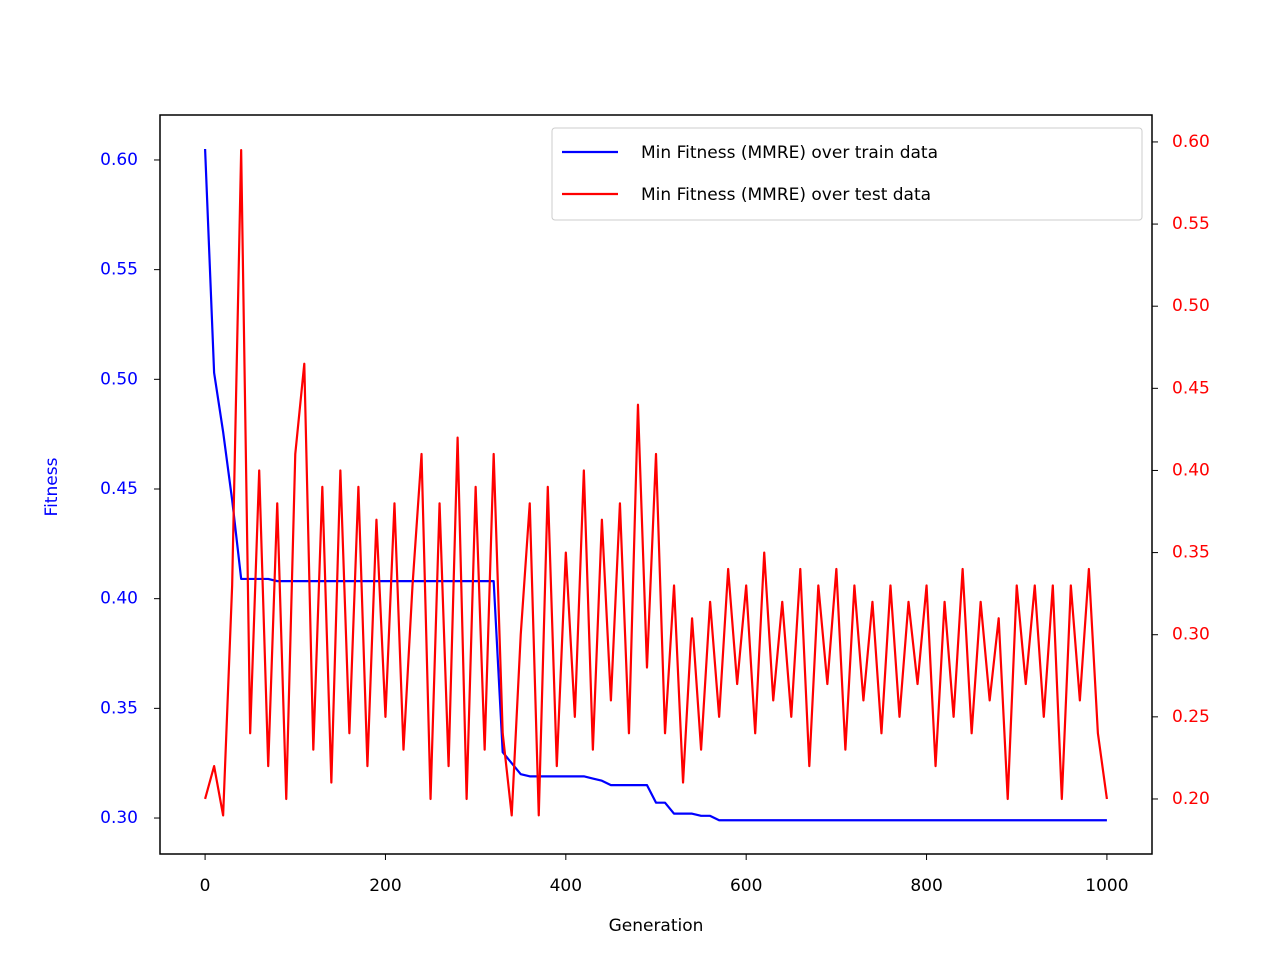  I want to click on y2-tick-label: 0.35, so click(1191, 553).